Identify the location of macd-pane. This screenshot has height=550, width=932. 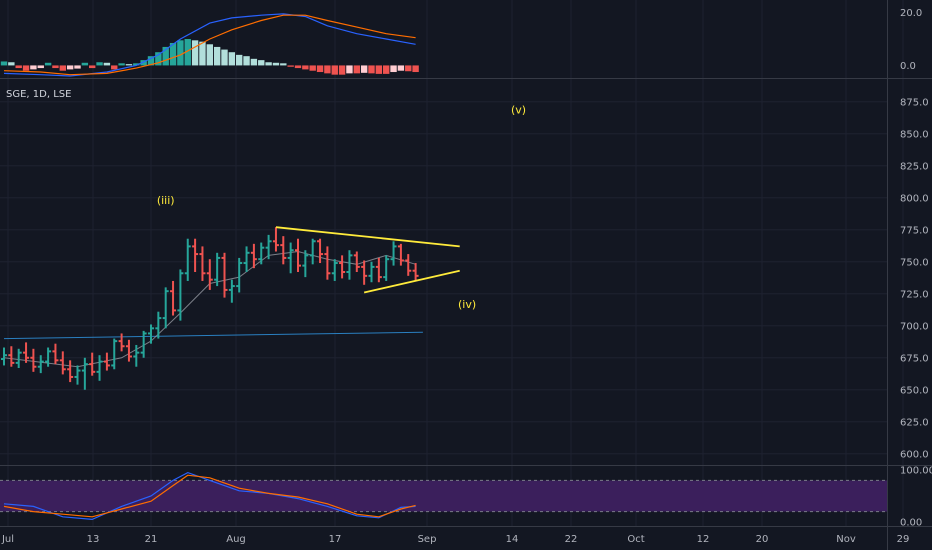
(209, 45).